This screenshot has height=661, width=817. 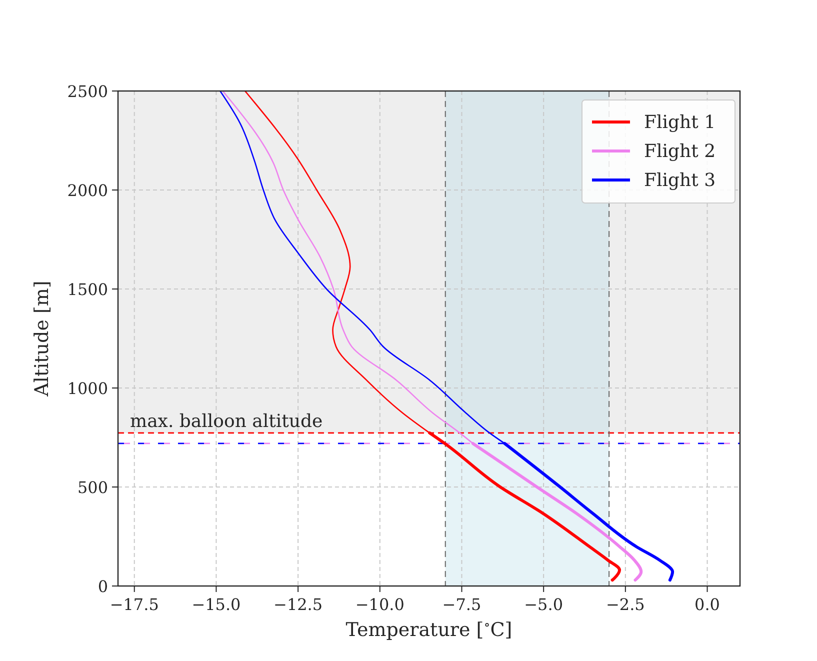 What do you see at coordinates (625, 604) in the screenshot?
I see `x-tick-label: −2.5` at bounding box center [625, 604].